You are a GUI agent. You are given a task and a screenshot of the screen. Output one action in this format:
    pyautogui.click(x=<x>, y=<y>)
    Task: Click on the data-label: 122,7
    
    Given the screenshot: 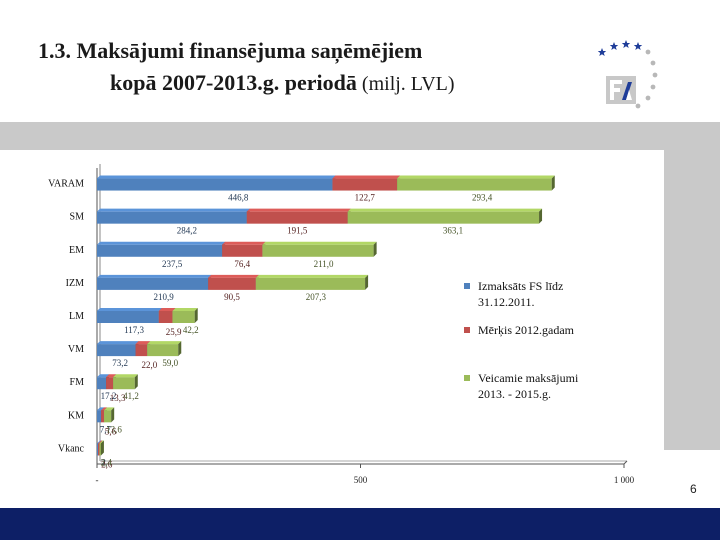 What is the action you would take?
    pyautogui.click(x=365, y=198)
    